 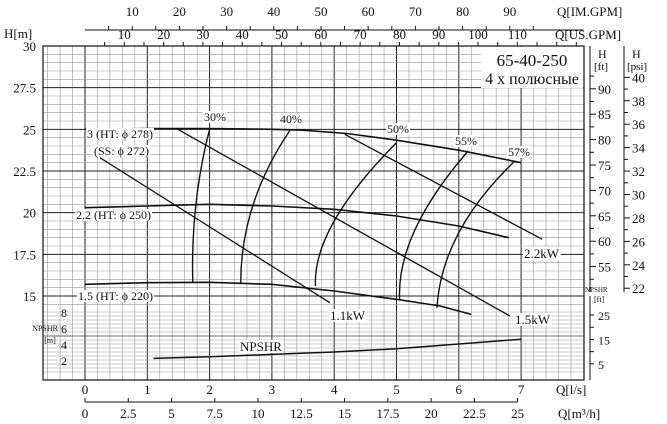 What do you see at coordinates (639, 241) in the screenshot?
I see `y-tick-label: 26` at bounding box center [639, 241].